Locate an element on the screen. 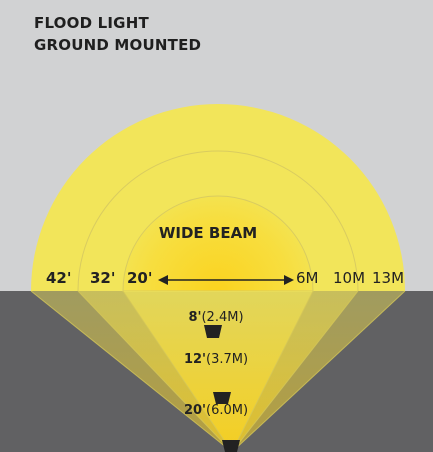 The width and height of the screenshot is (433, 452). inner-beam-ring is located at coordinates (218, 243).